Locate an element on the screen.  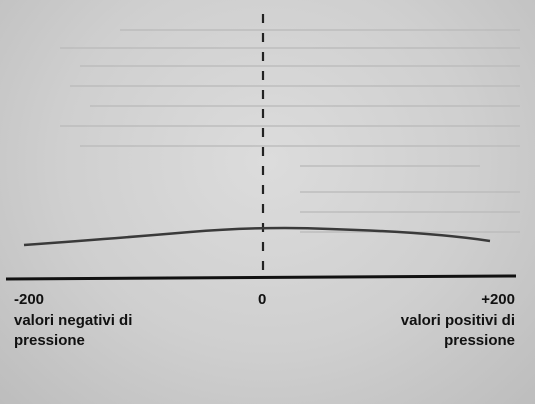
horizontal-axis is located at coordinates (261, 277).